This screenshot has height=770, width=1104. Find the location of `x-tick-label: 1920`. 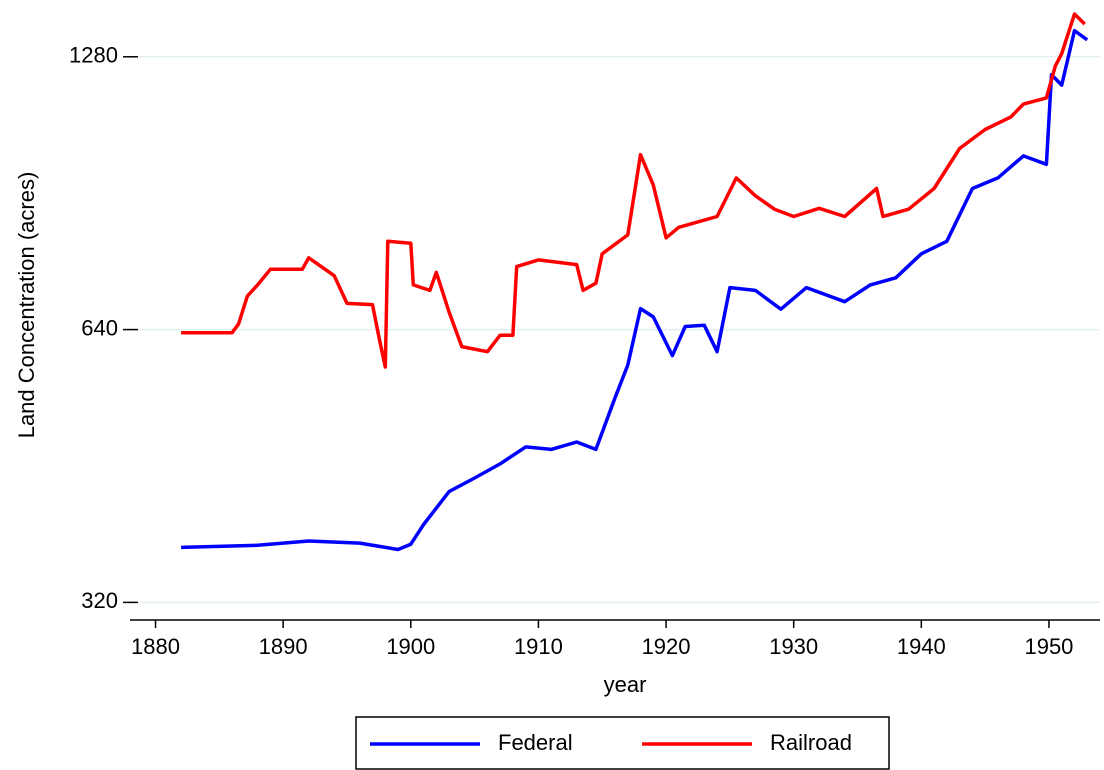

x-tick-label: 1920 is located at coordinates (666, 646).